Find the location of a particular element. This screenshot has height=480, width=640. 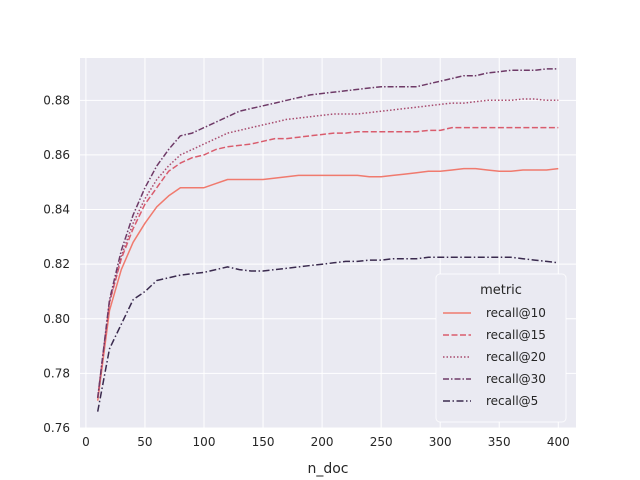

legend-title: metric is located at coordinates (501, 290).